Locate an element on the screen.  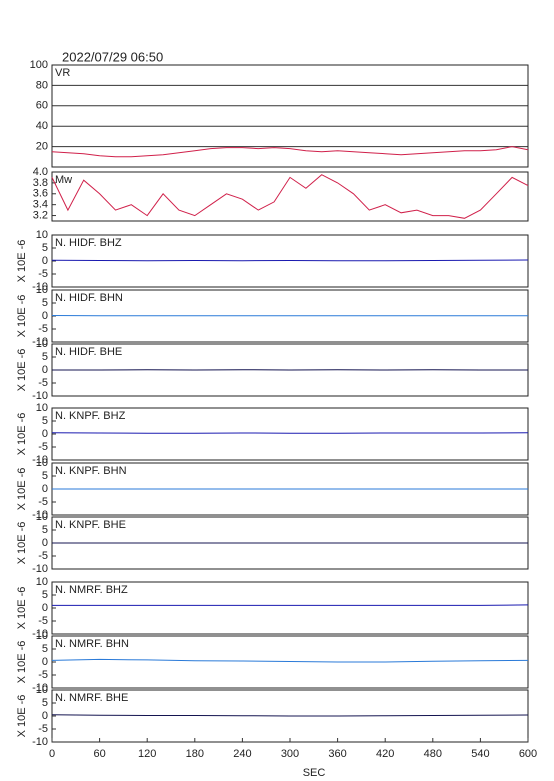
panel-label: N. NMRF. BHN is located at coordinates (92, 644).